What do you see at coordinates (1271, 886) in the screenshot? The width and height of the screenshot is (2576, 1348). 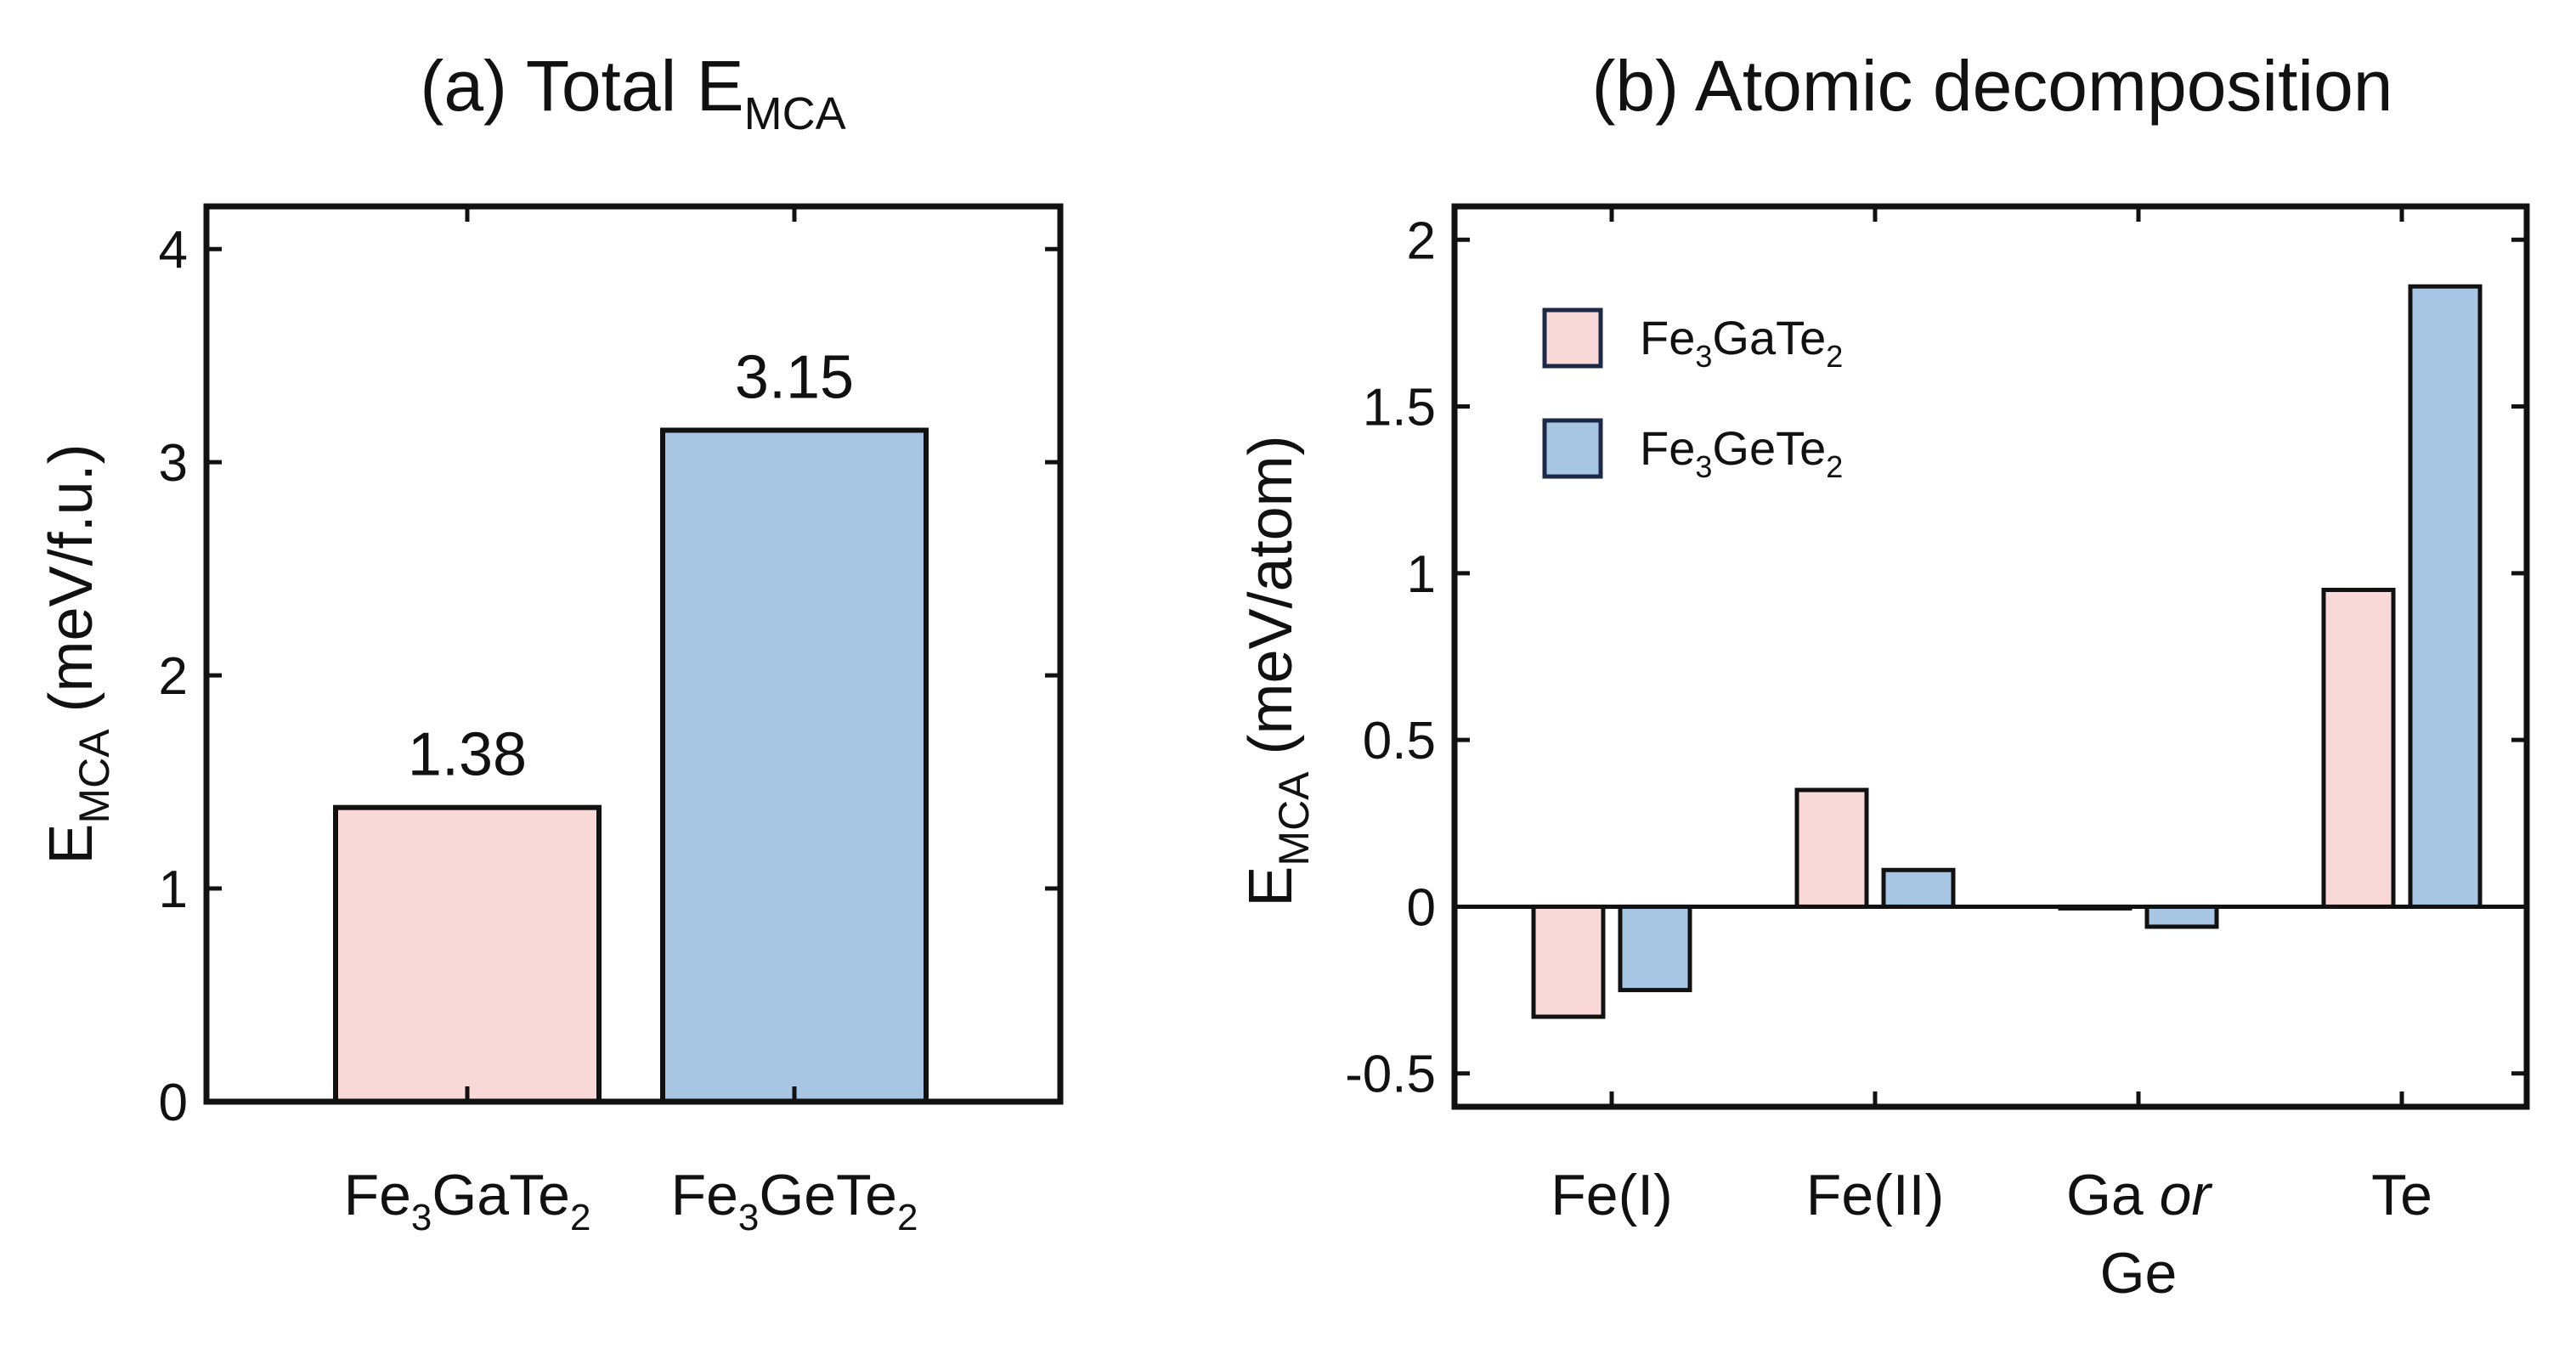 I see `panel-b-ylabel-main: E` at bounding box center [1271, 886].